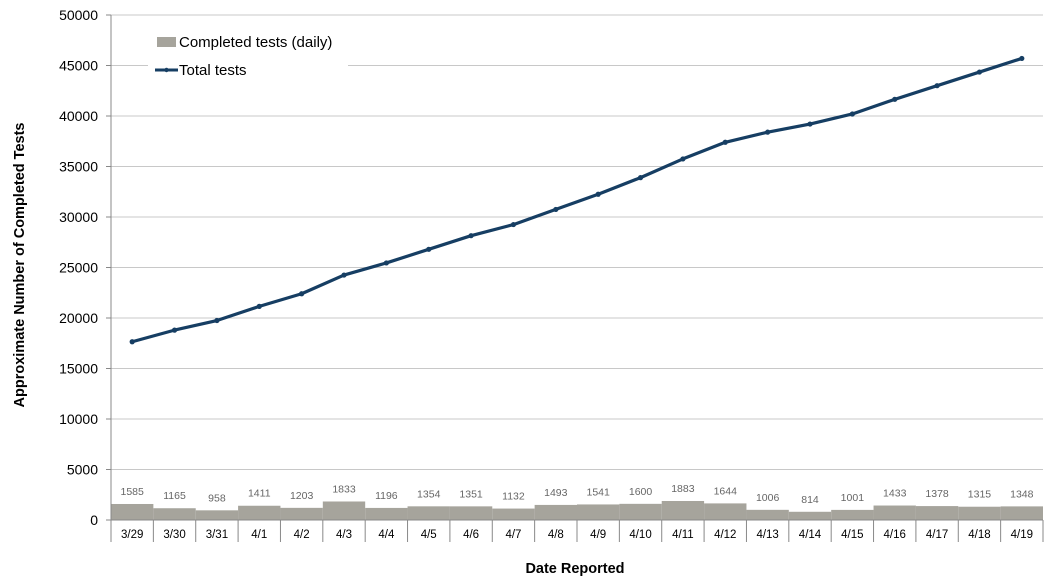 Image resolution: width=1049 pixels, height=577 pixels. What do you see at coordinates (302, 535) in the screenshot?
I see `x-tick-label: 4/2` at bounding box center [302, 535].